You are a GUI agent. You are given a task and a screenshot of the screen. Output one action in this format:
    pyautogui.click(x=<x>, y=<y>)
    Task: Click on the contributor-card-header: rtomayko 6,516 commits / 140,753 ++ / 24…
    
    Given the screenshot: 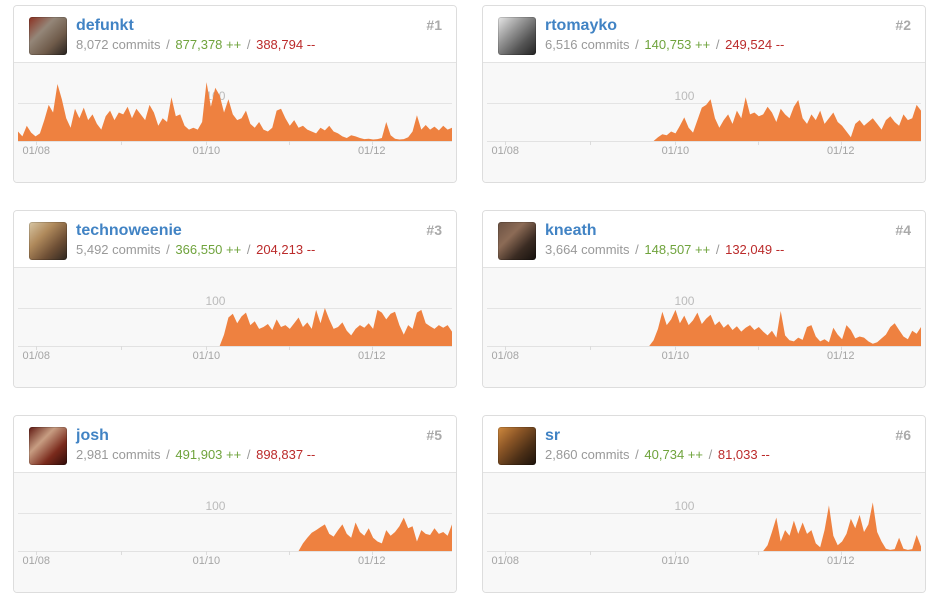 What is the action you would take?
    pyautogui.click(x=704, y=34)
    